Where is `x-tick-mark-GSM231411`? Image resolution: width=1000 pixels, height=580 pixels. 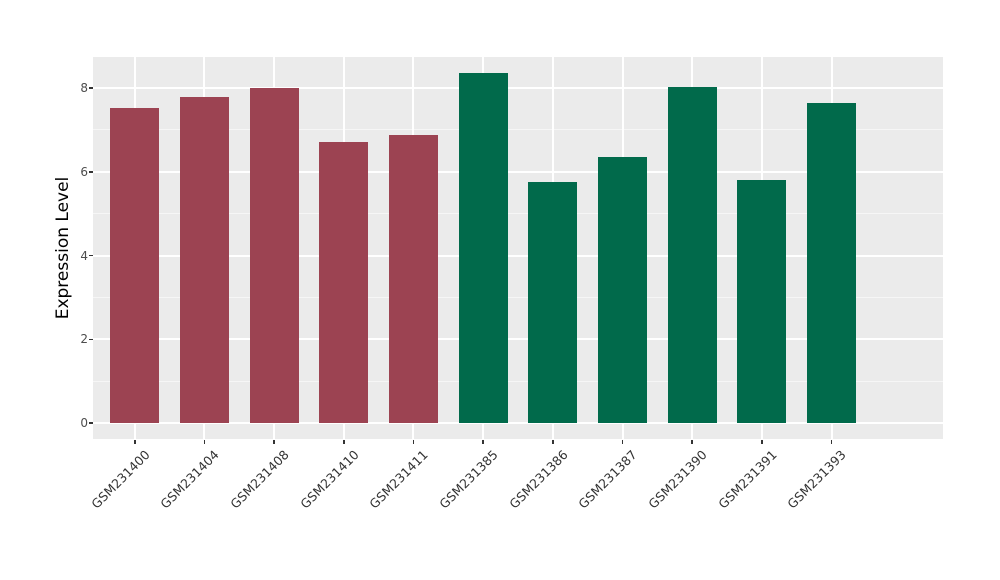 x-tick-mark-GSM231411 is located at coordinates (413, 442).